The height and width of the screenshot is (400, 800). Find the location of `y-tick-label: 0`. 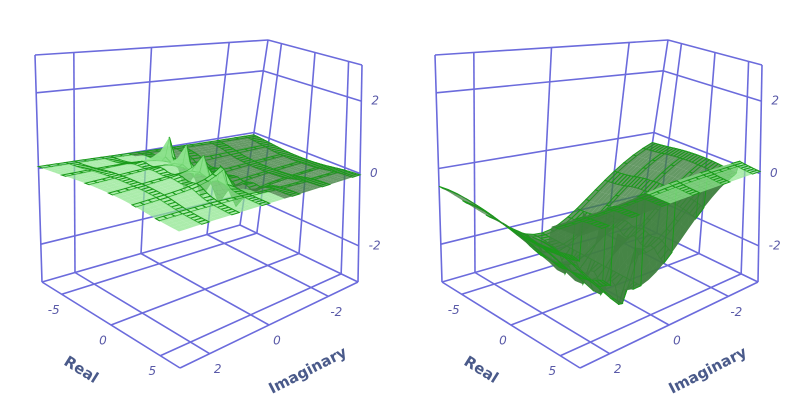

y-tick-label: 0 is located at coordinates (277, 341).